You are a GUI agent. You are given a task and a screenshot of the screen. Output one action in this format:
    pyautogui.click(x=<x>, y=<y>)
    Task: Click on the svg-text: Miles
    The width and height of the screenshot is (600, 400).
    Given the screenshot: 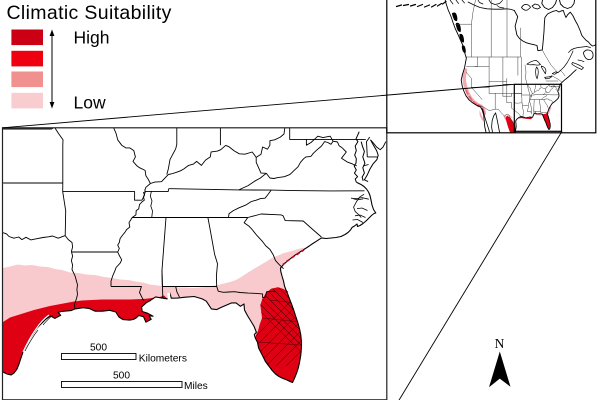 What is the action you would take?
    pyautogui.click(x=196, y=386)
    